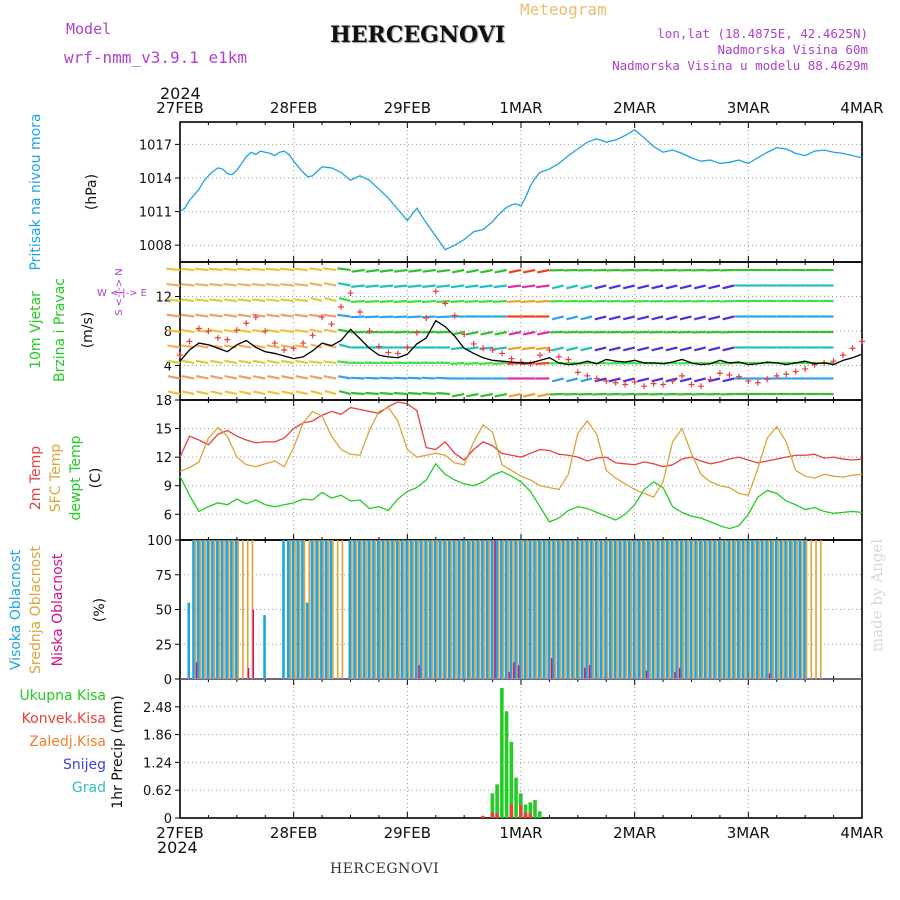 The height and width of the screenshot is (900, 900). Describe the element at coordinates (511, 811) in the screenshot. I see `precip-bar-convective` at that location.